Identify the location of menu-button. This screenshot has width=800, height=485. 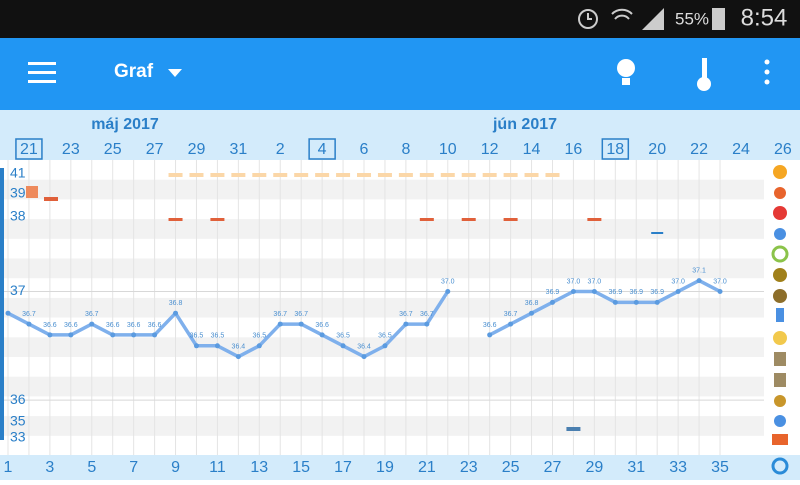
(42, 72).